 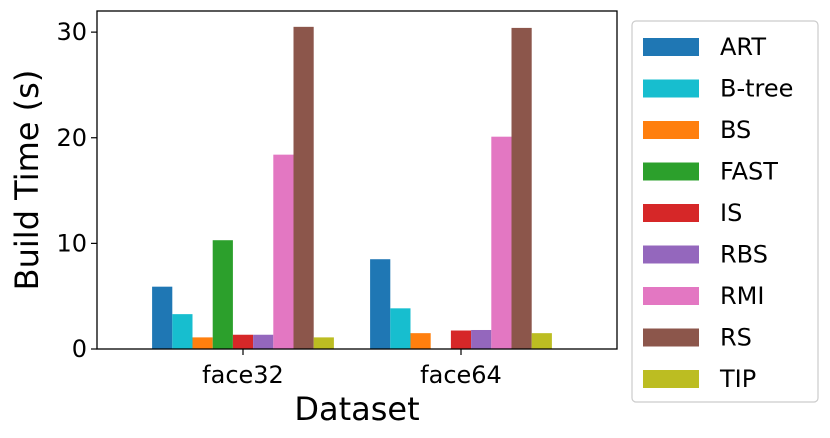 I want to click on bar-face64-rmi, so click(x=501, y=242).